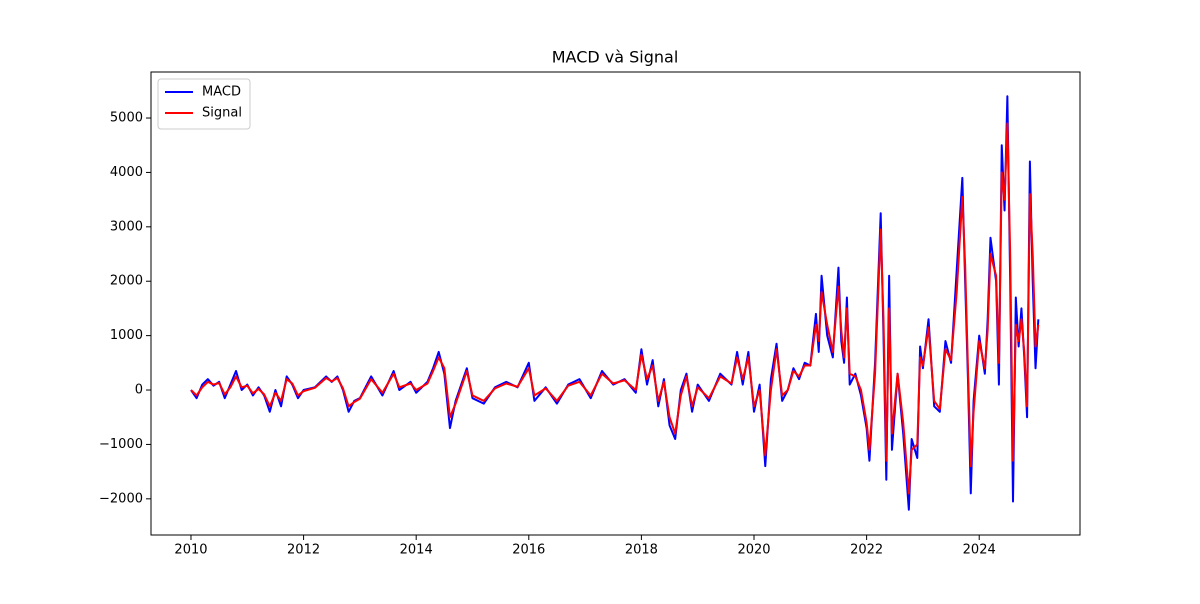 The width and height of the screenshot is (1200, 604). Describe the element at coordinates (222, 113) in the screenshot. I see `legend-label: Signal` at that location.